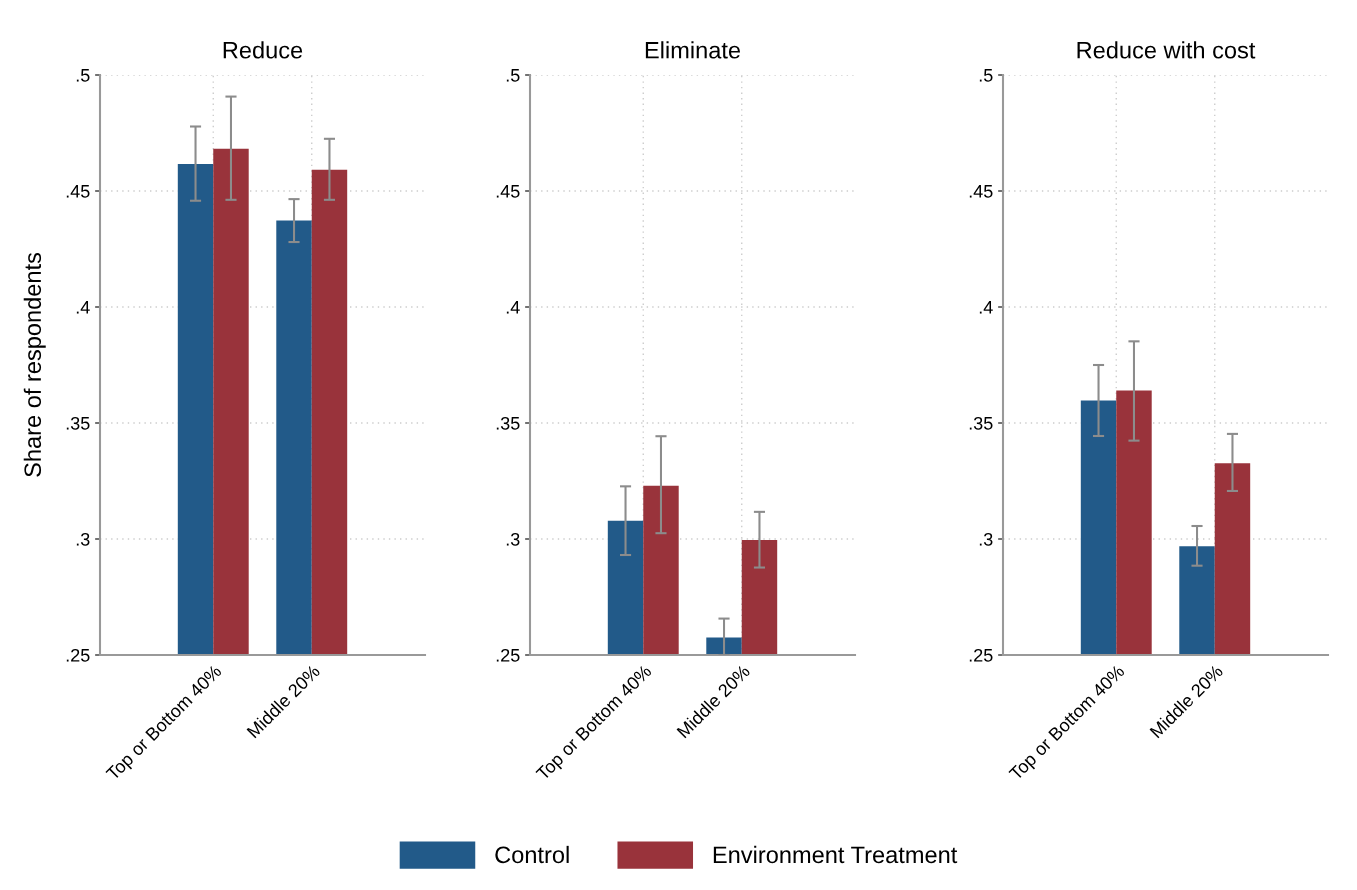 This screenshot has width=1357, height=890. Describe the element at coordinates (34, 364) in the screenshot. I see `y-axis-title: Share of respondents` at that location.